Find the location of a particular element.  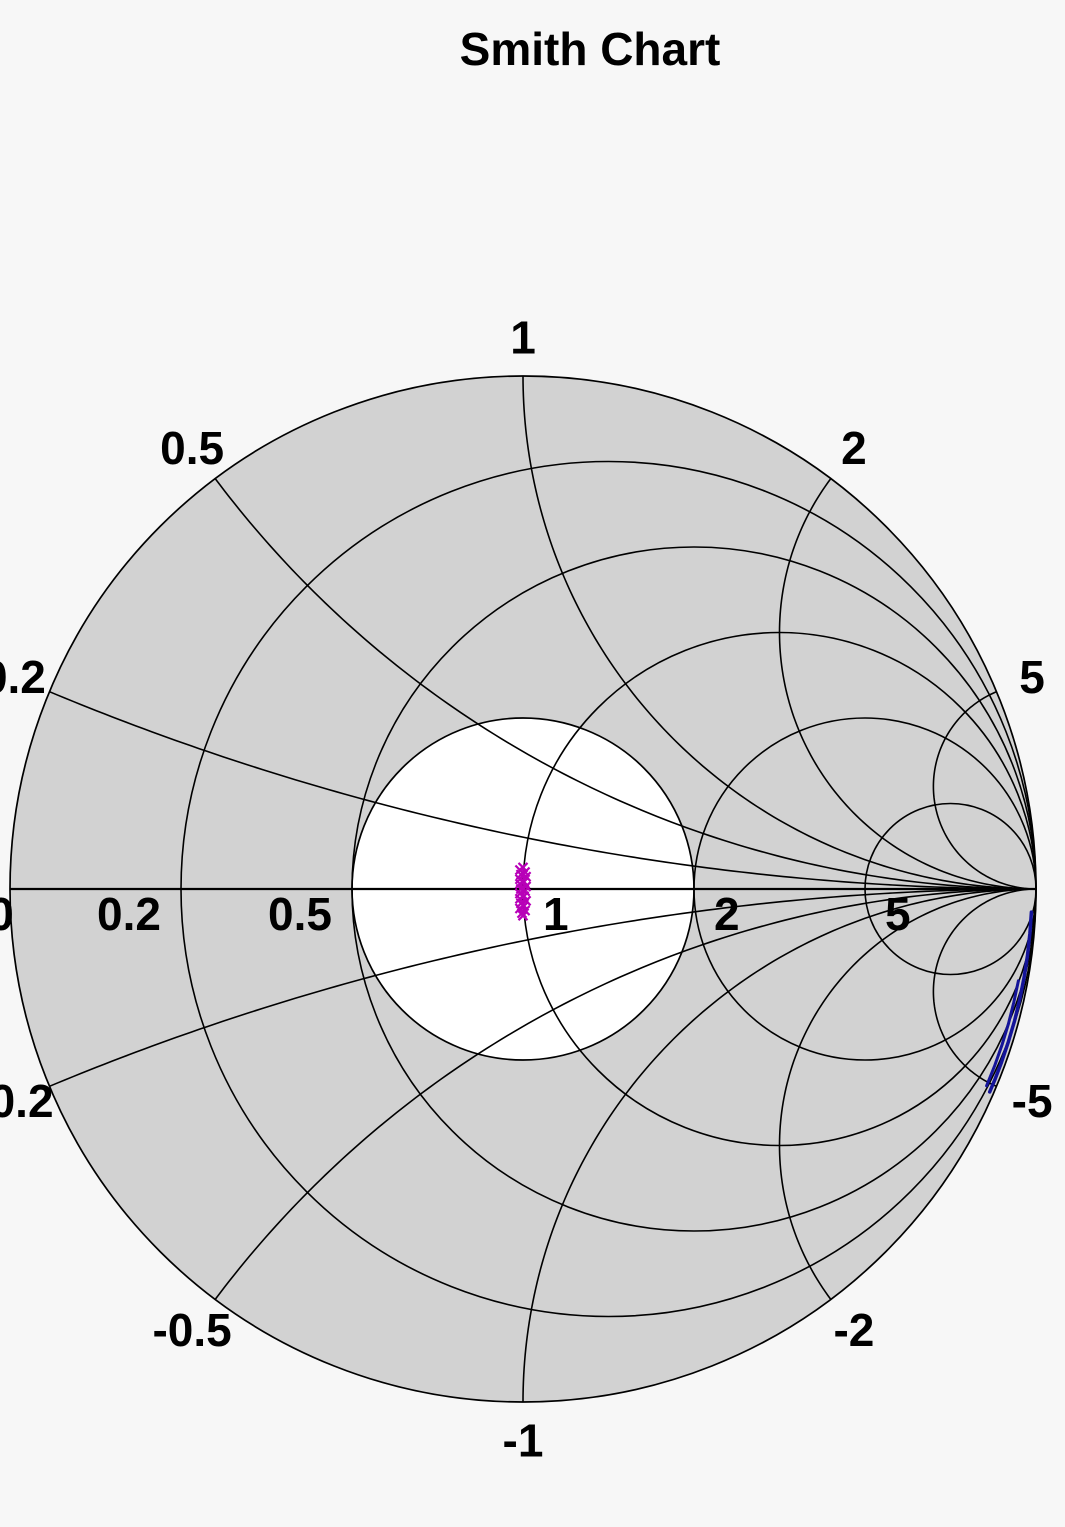

reactance-label--1: -1 is located at coordinates (523, 1441).